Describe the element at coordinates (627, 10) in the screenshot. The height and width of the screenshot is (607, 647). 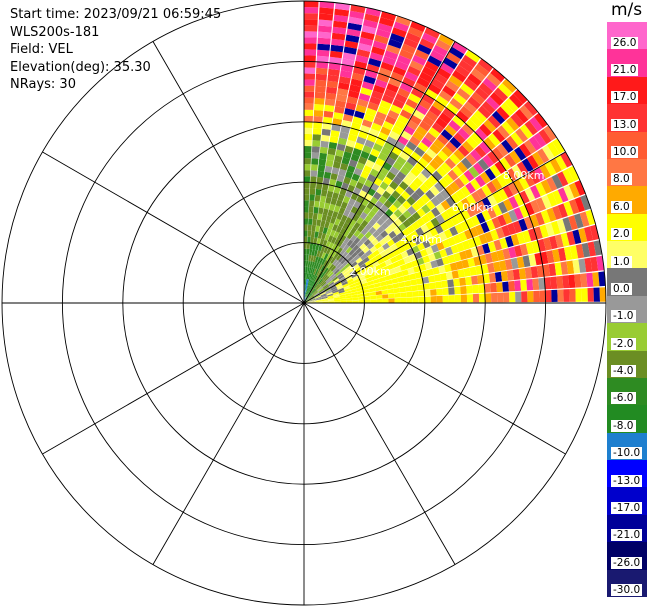
I see `colorbar-unit: m/s` at that location.